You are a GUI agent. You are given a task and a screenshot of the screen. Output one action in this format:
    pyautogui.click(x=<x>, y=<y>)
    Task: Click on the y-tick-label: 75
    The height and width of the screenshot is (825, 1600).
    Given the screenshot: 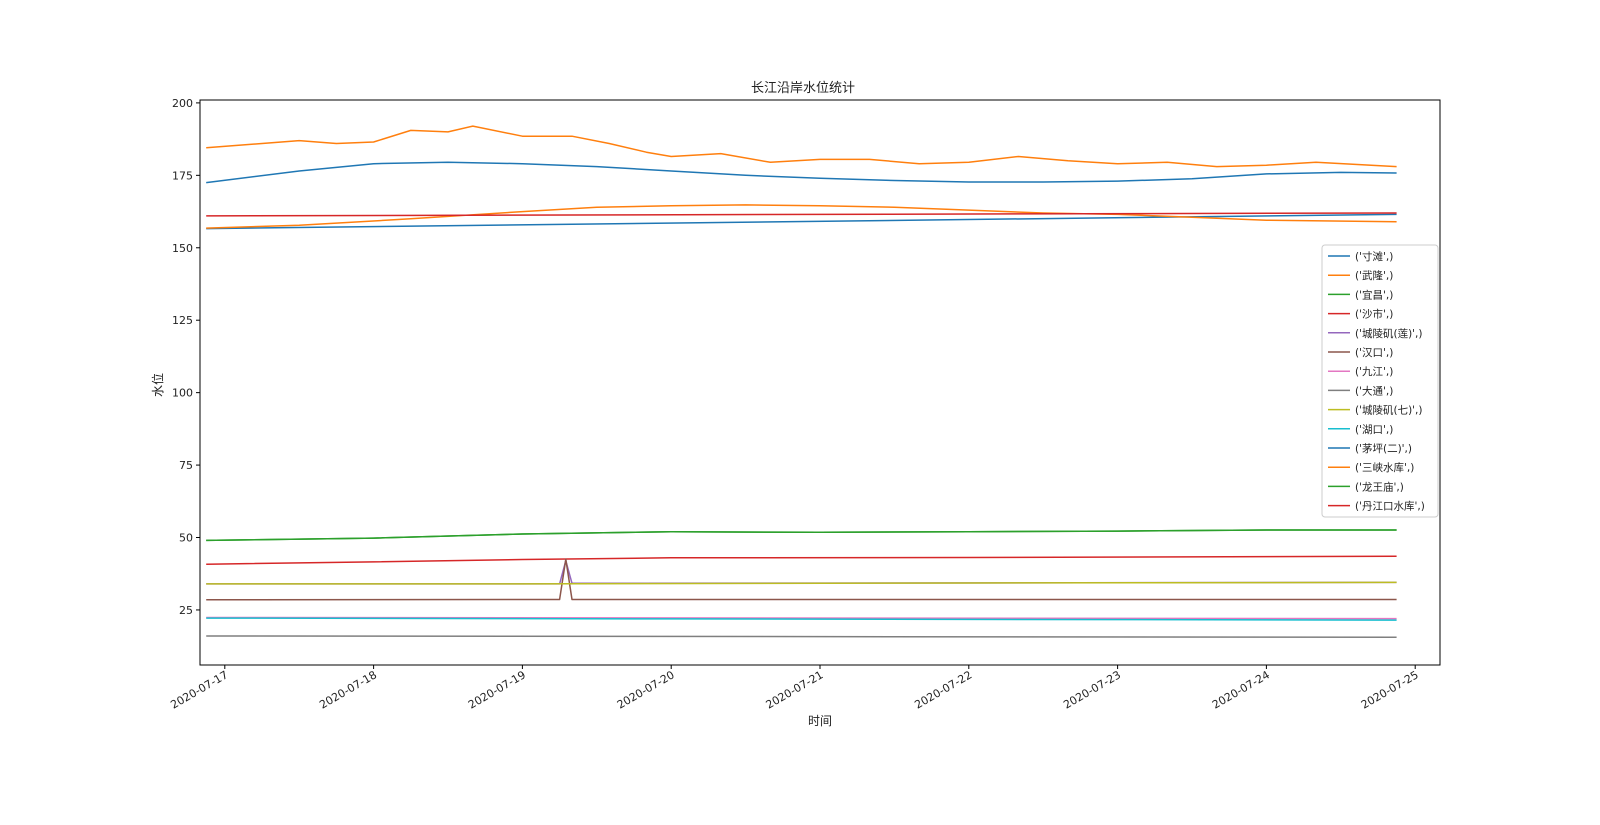 What is the action you would take?
    pyautogui.click(x=186, y=465)
    